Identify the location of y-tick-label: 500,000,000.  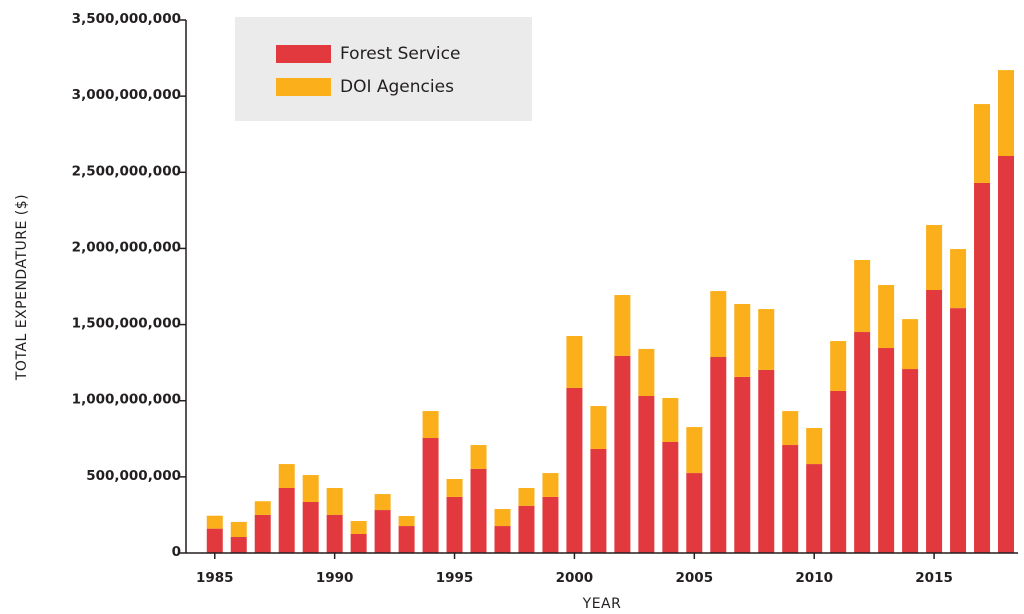
(133, 476).